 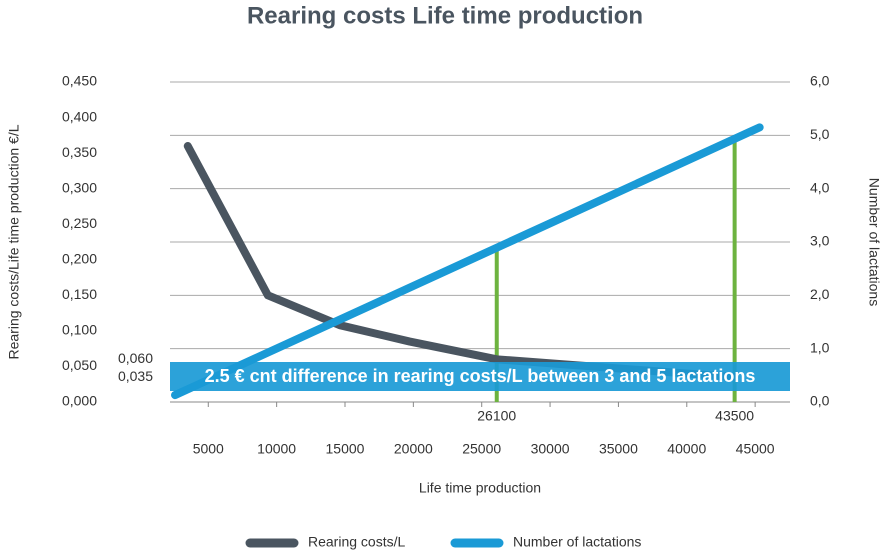 I want to click on y-axis-label: Rearing costs/Life time production €/L, so click(x=14, y=241).